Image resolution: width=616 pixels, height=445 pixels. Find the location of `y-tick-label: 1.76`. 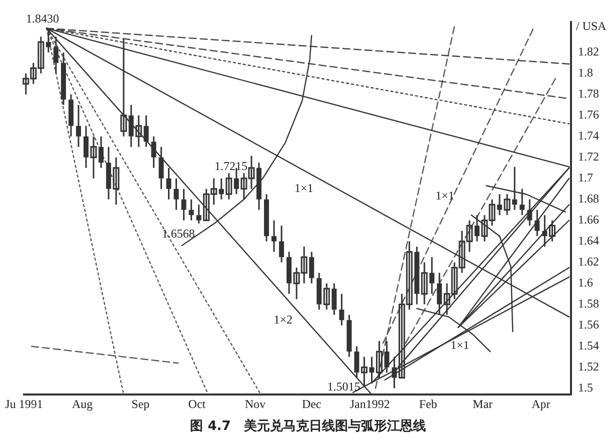

y-tick-label: 1.76 is located at coordinates (588, 115).